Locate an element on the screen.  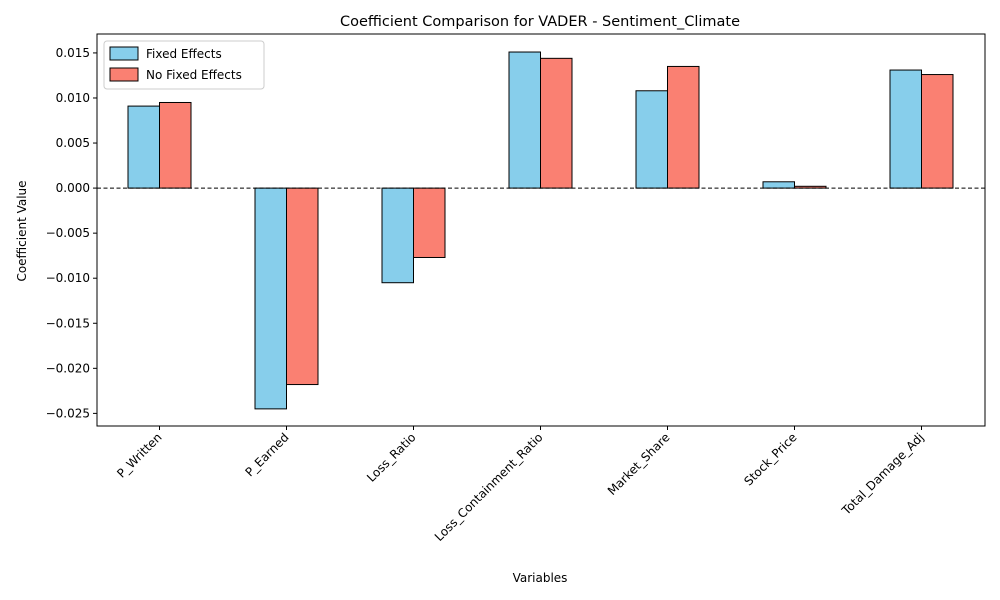
bar-no-fixed-effects-stock-price is located at coordinates (810, 187).